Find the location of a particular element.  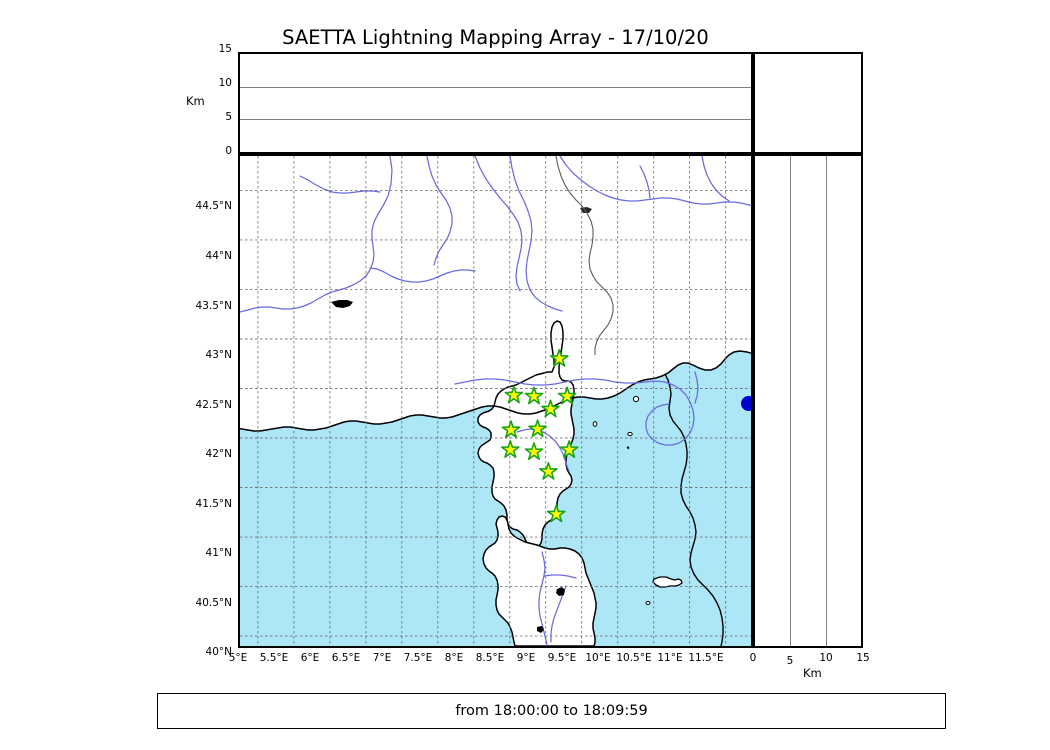

right-panel-xtick-0: 0 is located at coordinates (753, 658).